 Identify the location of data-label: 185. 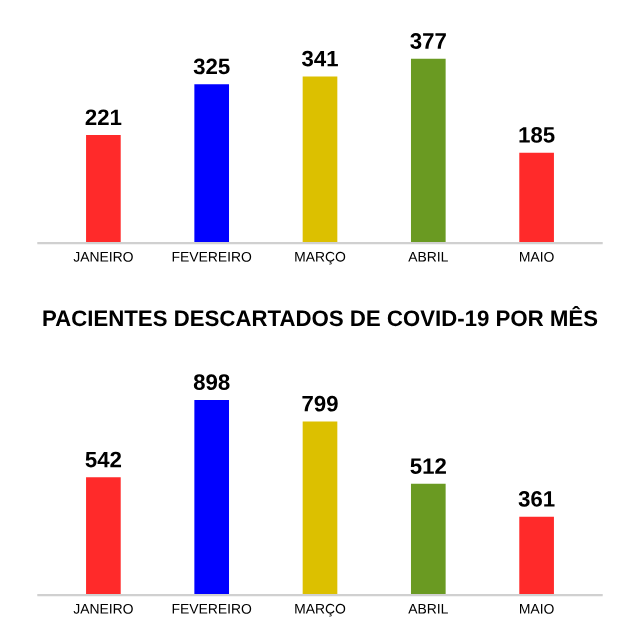
(537, 135).